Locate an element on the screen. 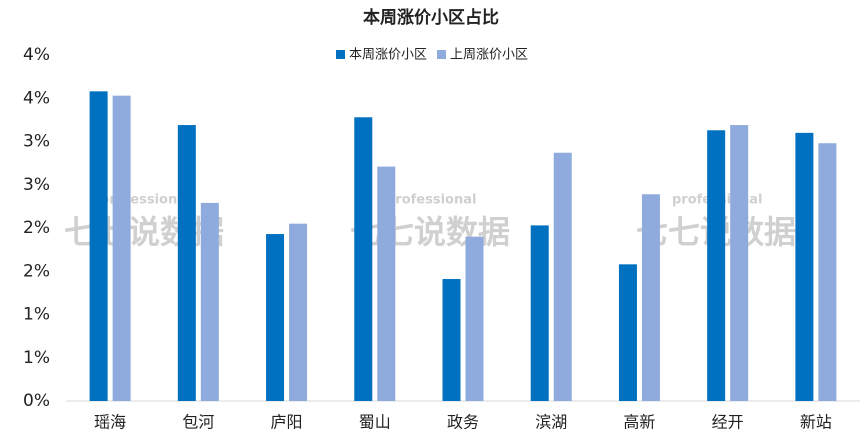 Image resolution: width=862 pixels, height=446 pixels. x-tick-label: 瑶海 is located at coordinates (110, 422).